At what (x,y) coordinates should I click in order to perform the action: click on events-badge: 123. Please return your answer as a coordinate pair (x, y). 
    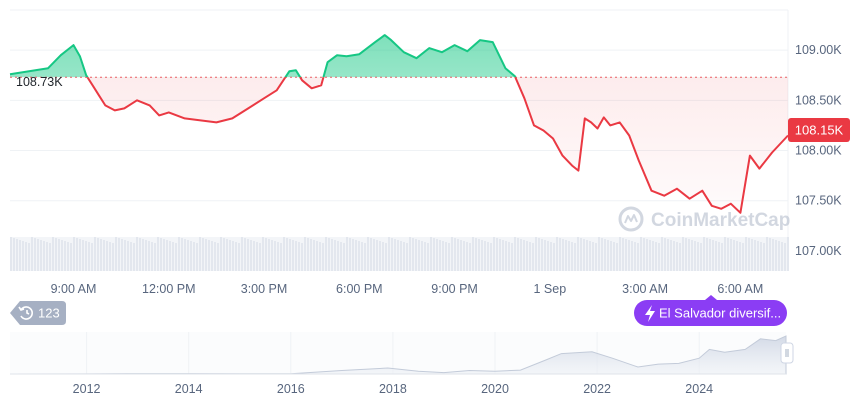
    Looking at the image, I should click on (38, 313).